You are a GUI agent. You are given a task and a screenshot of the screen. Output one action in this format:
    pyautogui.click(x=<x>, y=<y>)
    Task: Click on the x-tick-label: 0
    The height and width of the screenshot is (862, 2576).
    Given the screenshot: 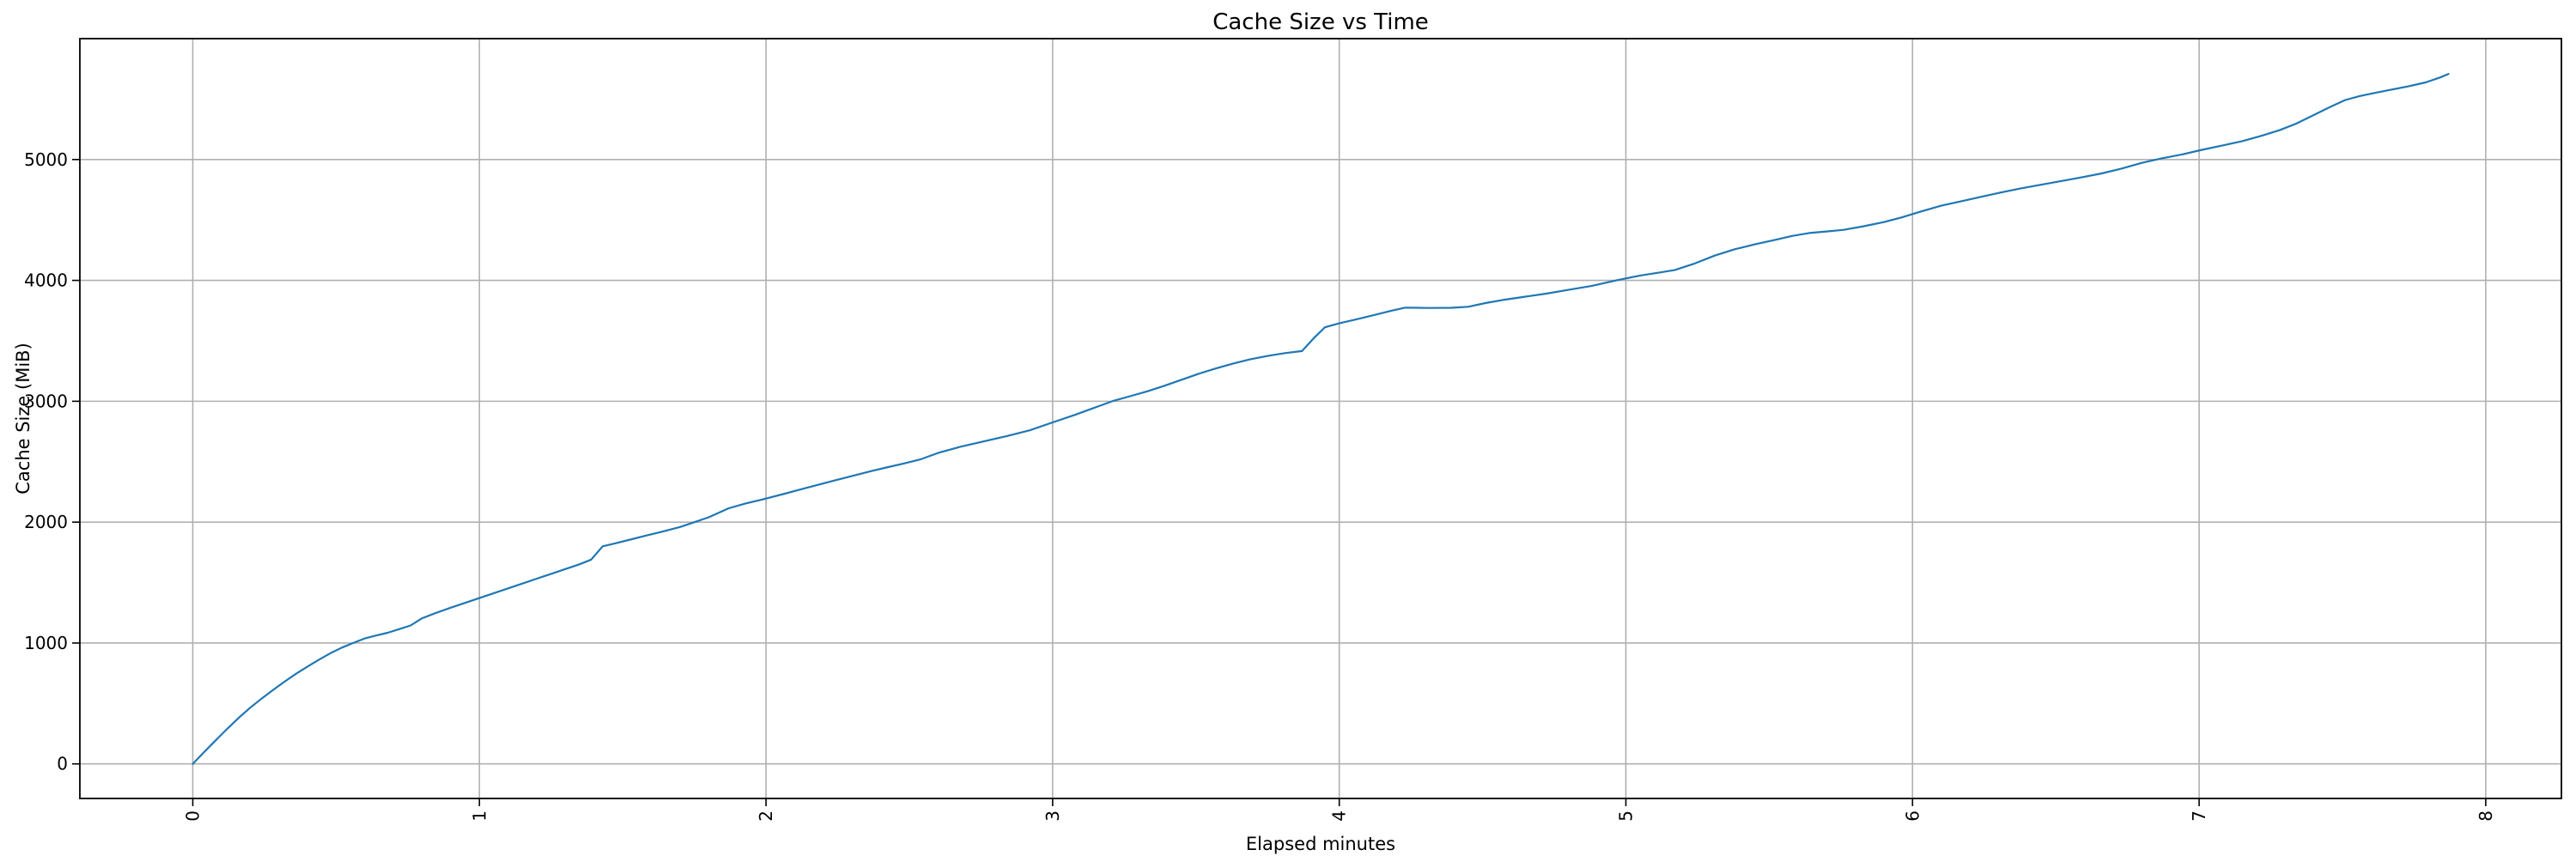 What is the action you would take?
    pyautogui.click(x=193, y=816)
    